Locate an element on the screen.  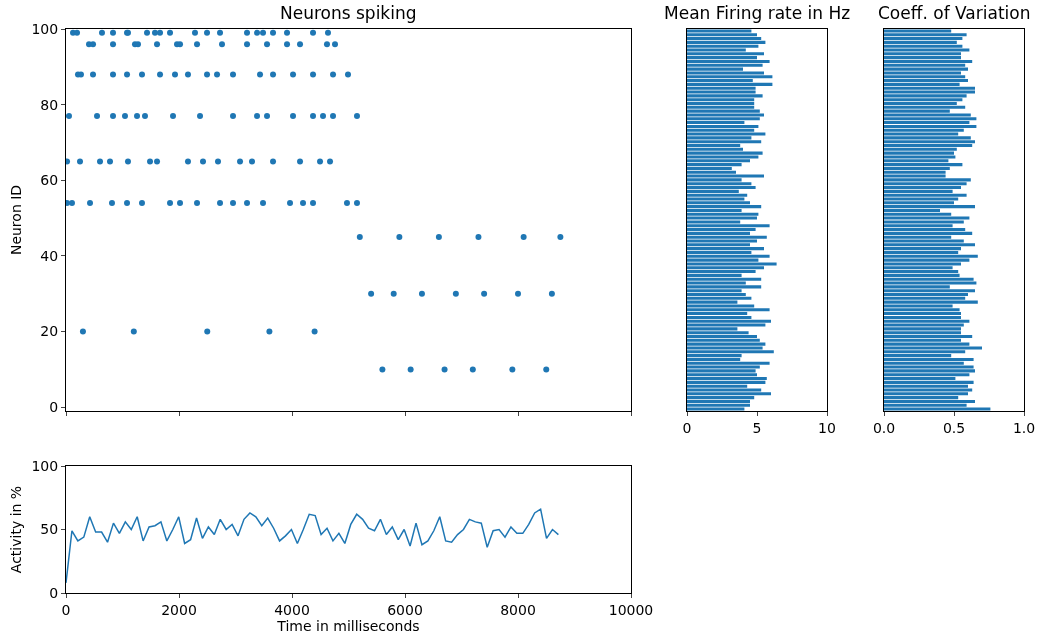
x-tick-label: 2000 is located at coordinates (179, 609).